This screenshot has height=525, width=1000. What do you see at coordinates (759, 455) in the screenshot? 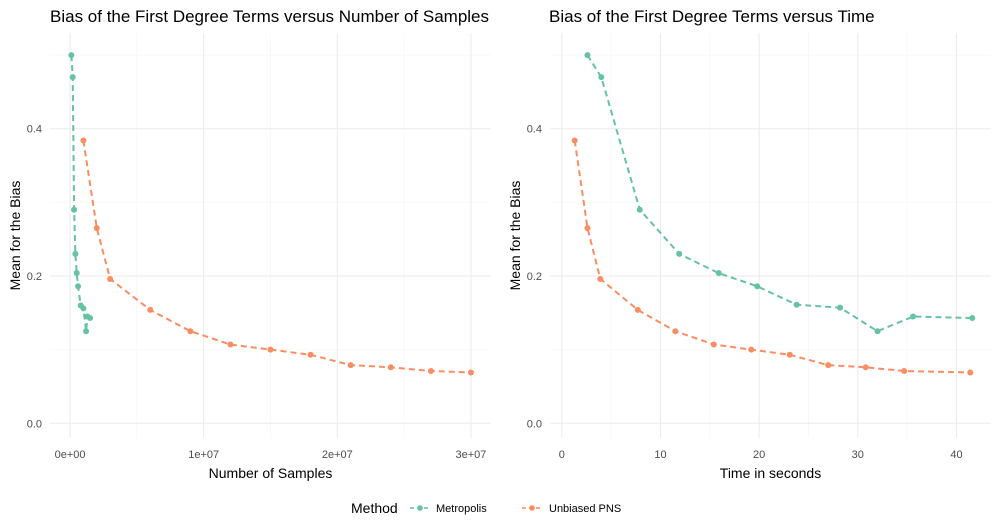
I see `x-tick-label: 20` at bounding box center [759, 455].